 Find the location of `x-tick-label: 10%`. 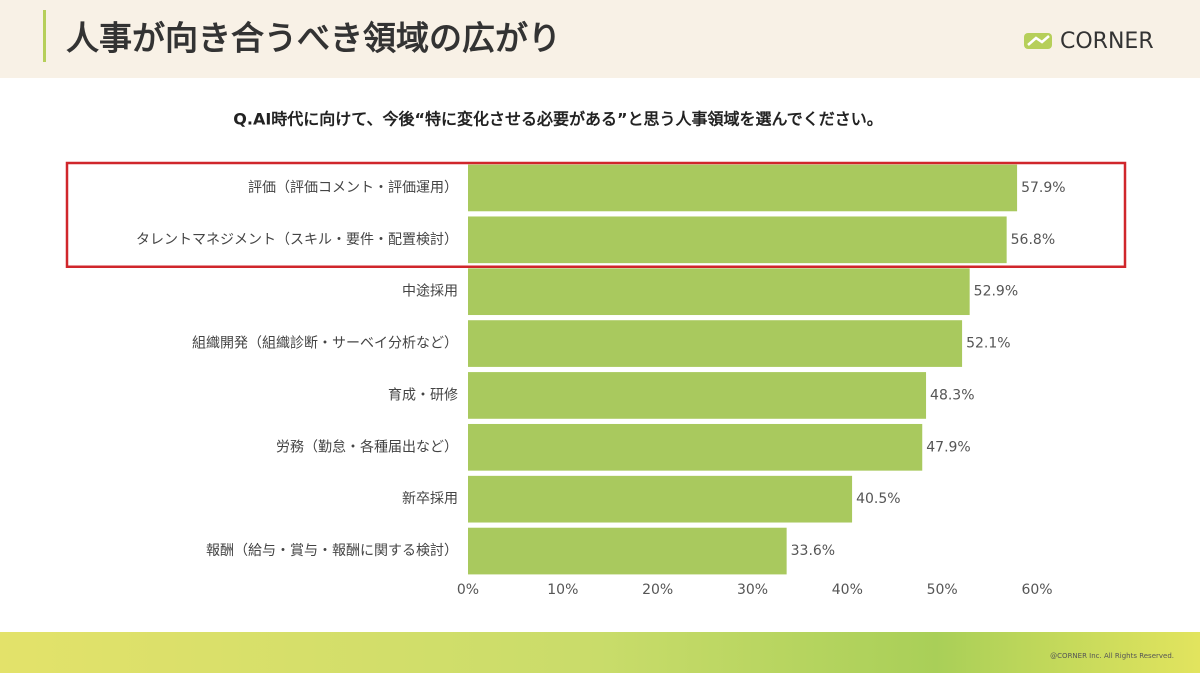

x-tick-label: 10% is located at coordinates (562, 590).